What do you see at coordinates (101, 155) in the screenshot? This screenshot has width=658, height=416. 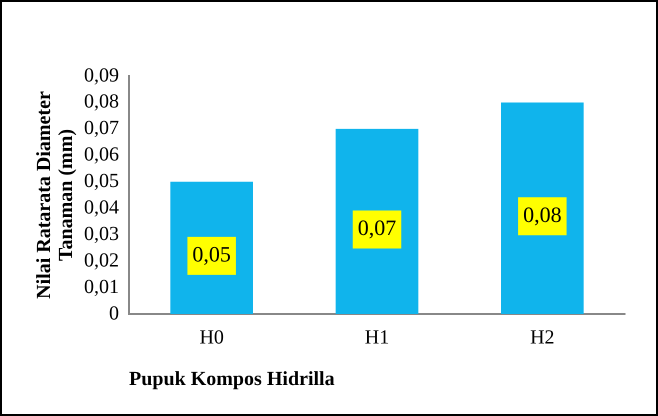 I see `y-tick-label: 0,06` at bounding box center [101, 155].